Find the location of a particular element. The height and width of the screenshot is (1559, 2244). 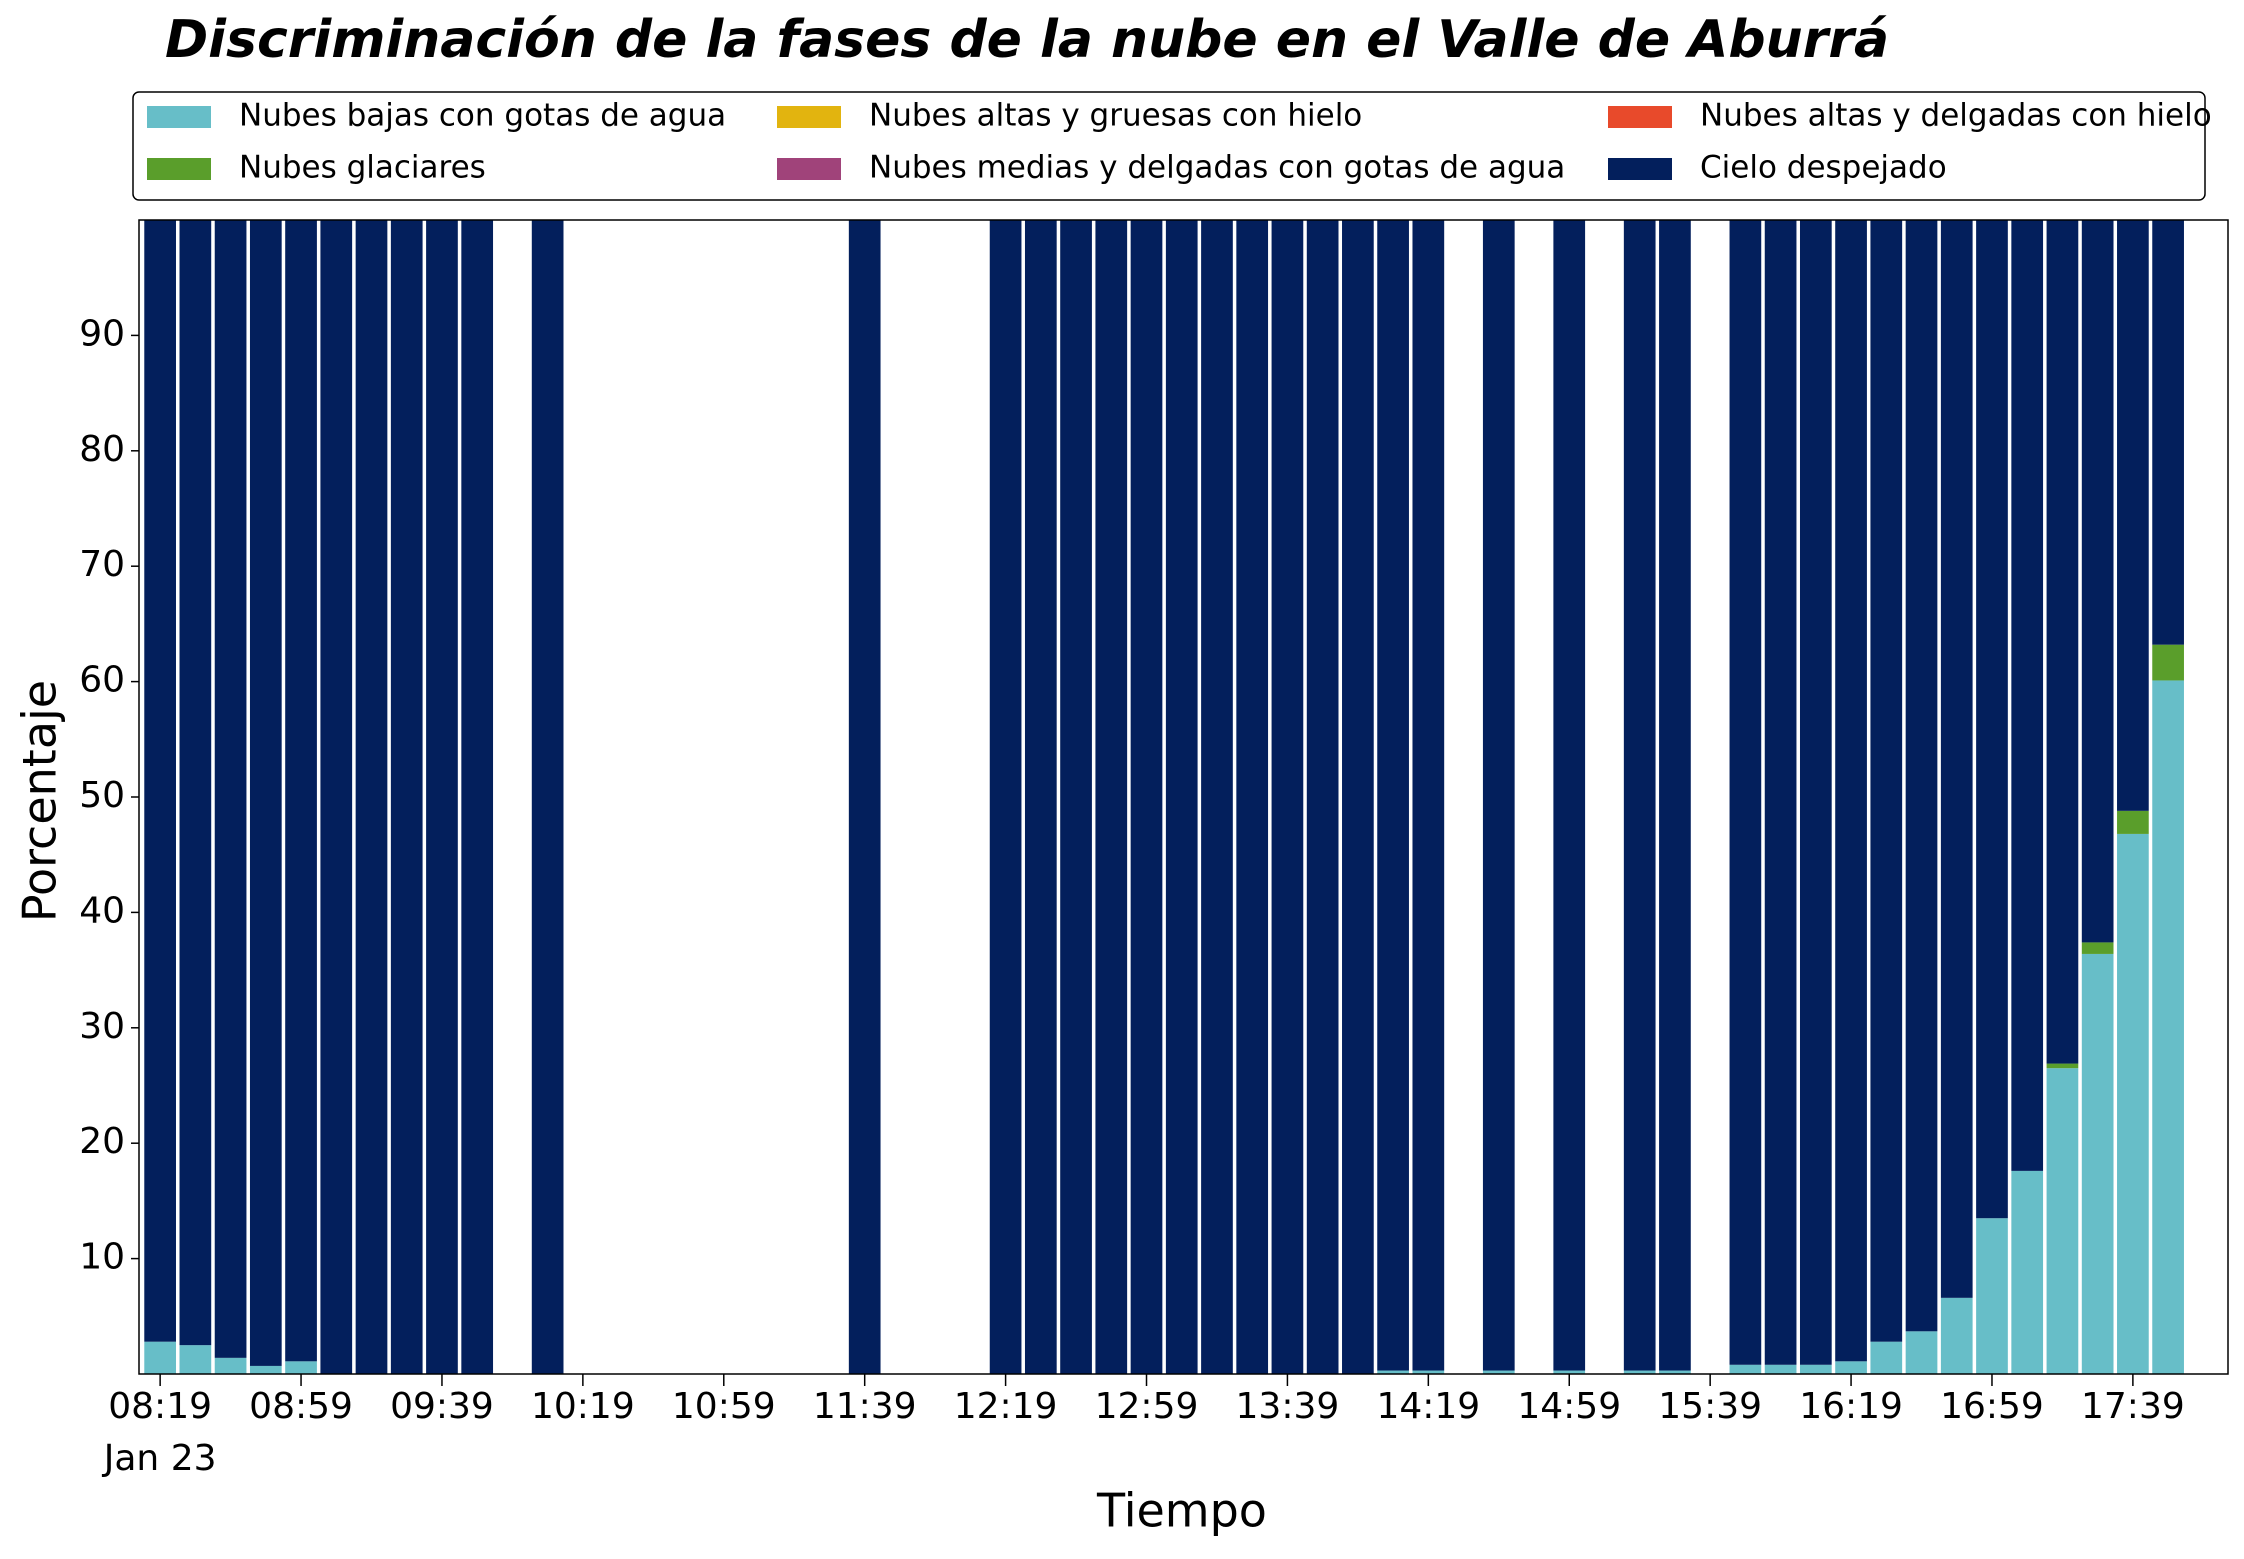

y-axis-label: Porcentaje is located at coordinates (40, 801).